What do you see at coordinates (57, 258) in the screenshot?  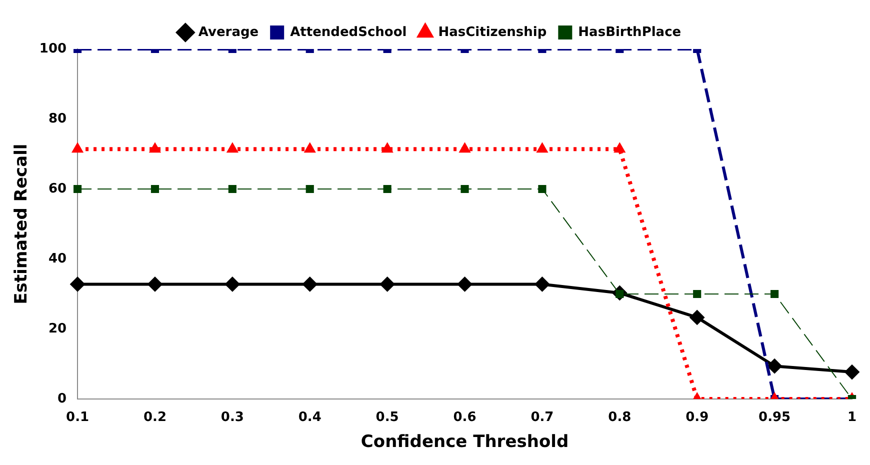 I see `y-tick-label: 40` at bounding box center [57, 258].